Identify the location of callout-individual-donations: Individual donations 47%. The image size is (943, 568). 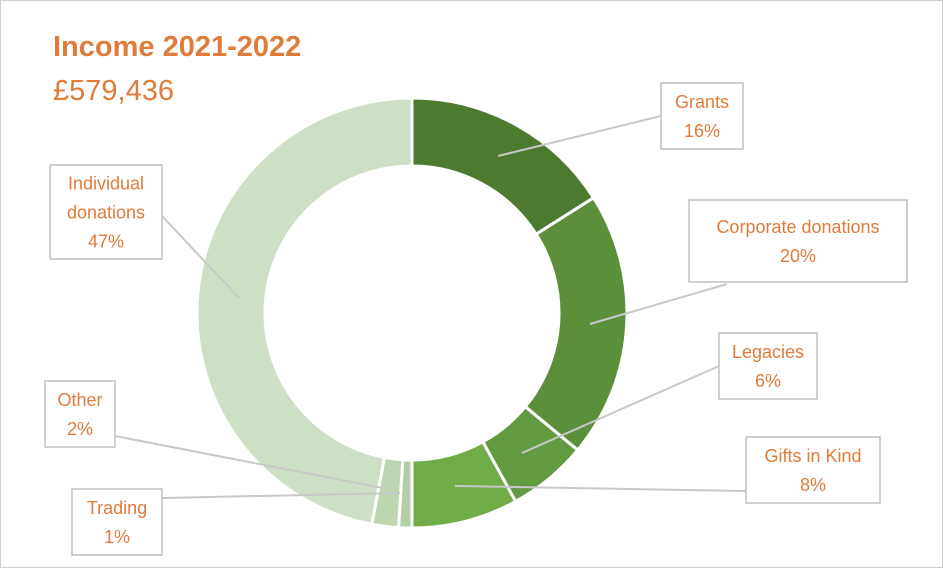
(106, 212).